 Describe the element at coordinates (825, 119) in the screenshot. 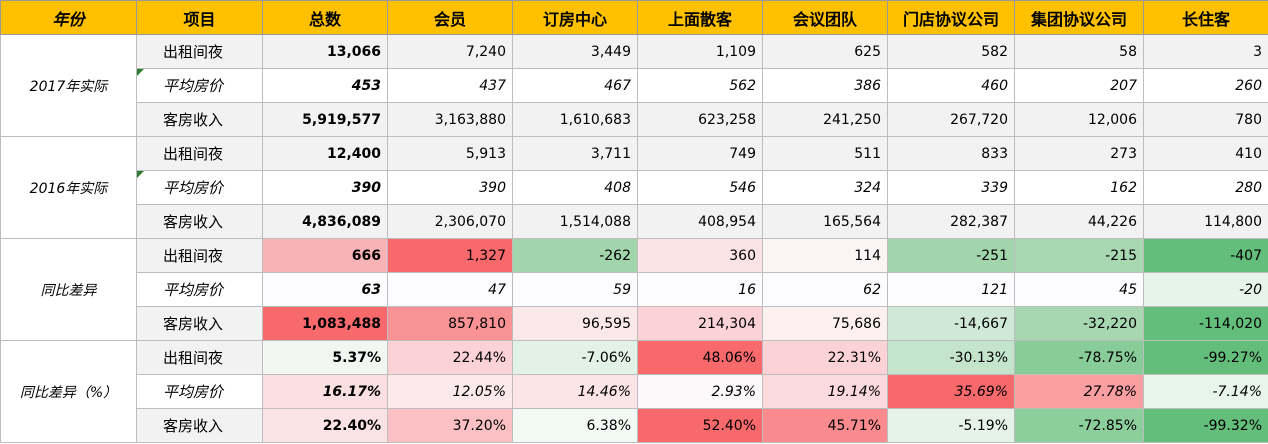

I see `value-cell: 241,250` at that location.